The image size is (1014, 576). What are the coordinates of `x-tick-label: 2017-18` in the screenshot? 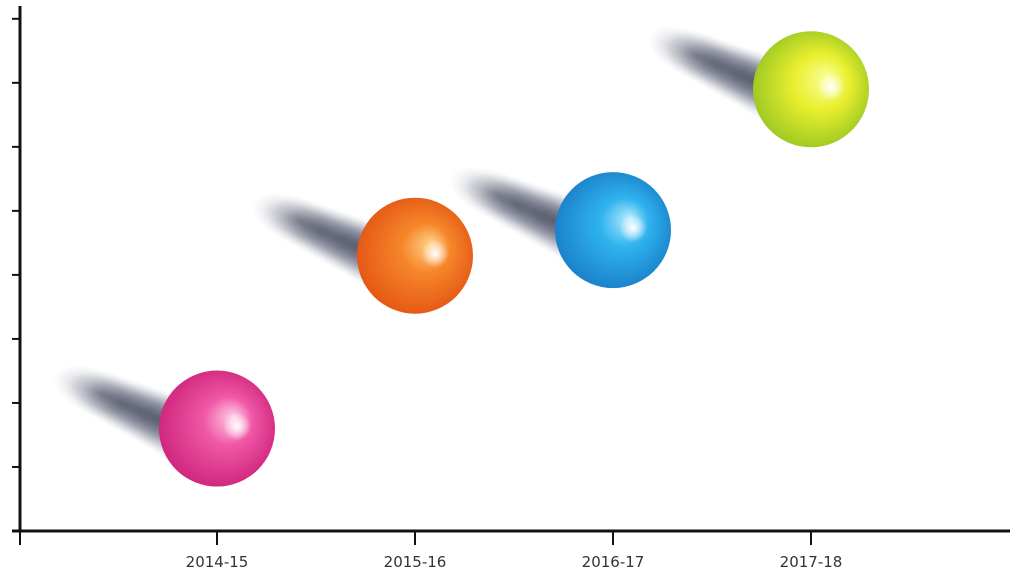 It's located at (811, 562).